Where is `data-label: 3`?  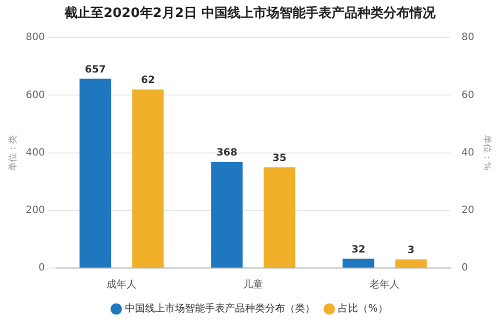
data-label: 3 is located at coordinates (411, 250).